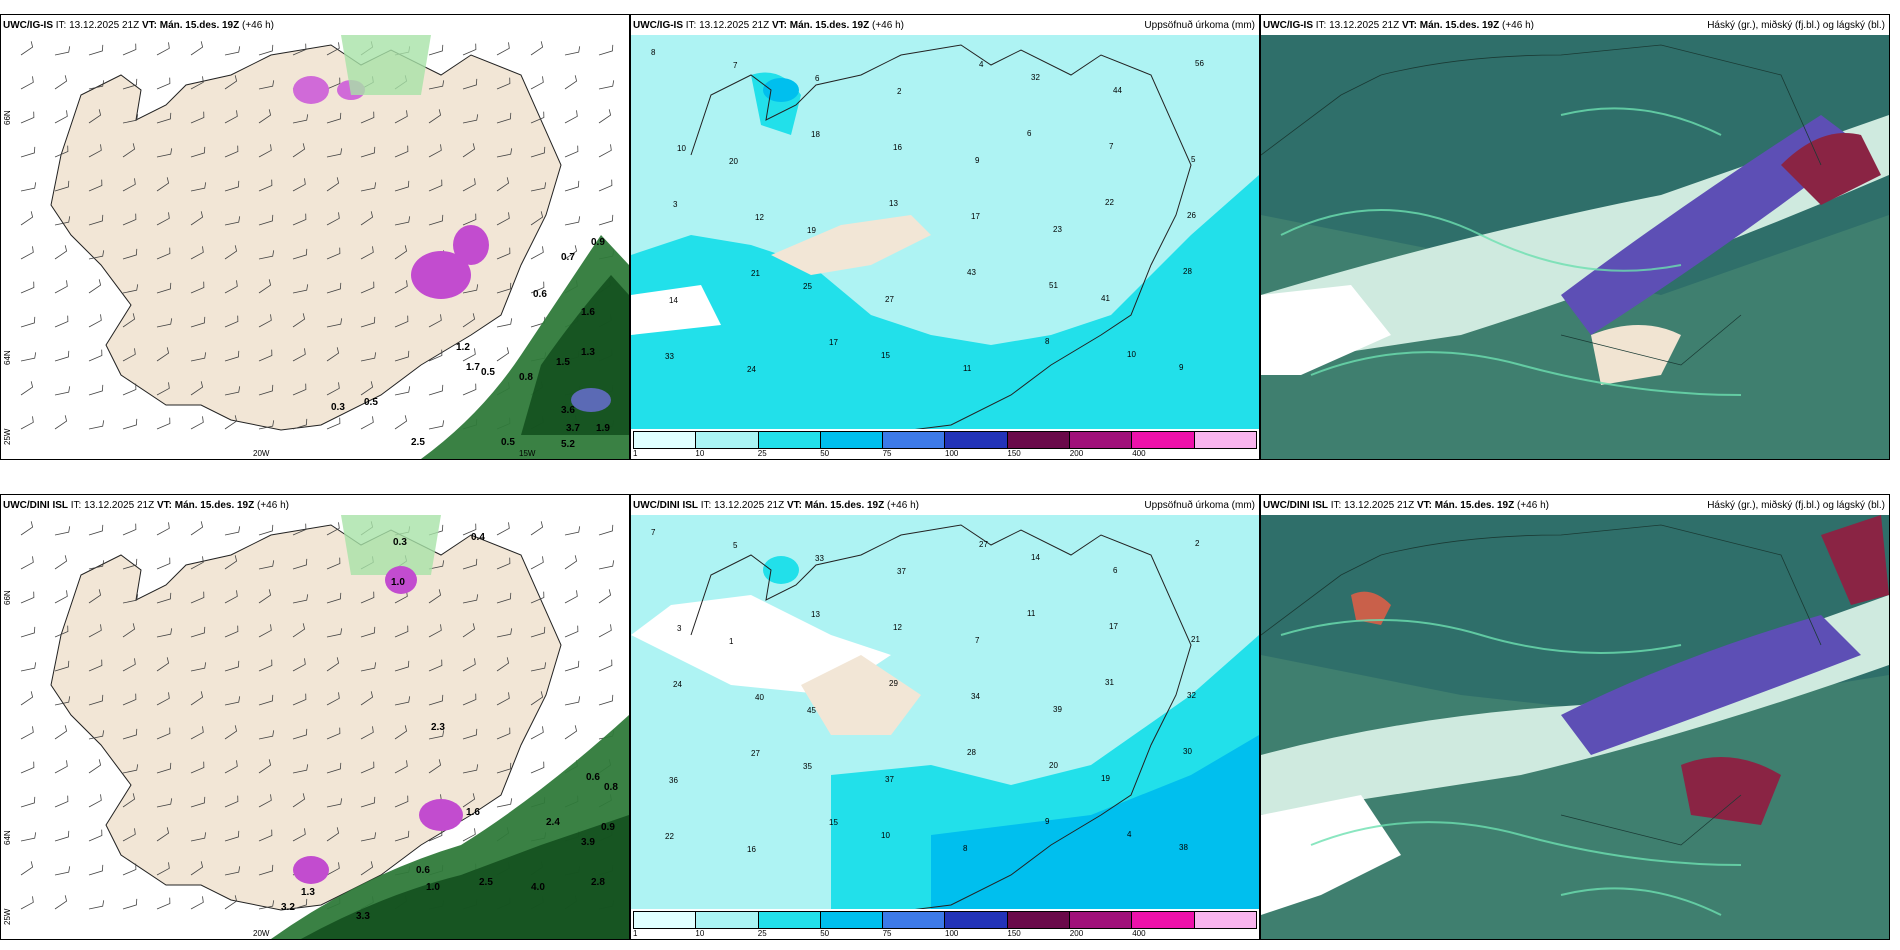  I want to click on svg-text: 1.7, so click(473, 367).